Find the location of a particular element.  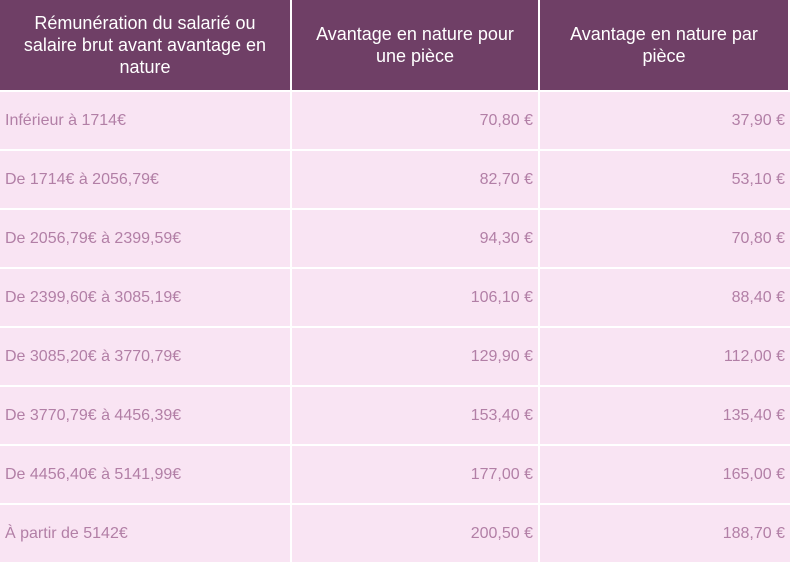

row-6-one-room: 153,40 € is located at coordinates (416, 416).